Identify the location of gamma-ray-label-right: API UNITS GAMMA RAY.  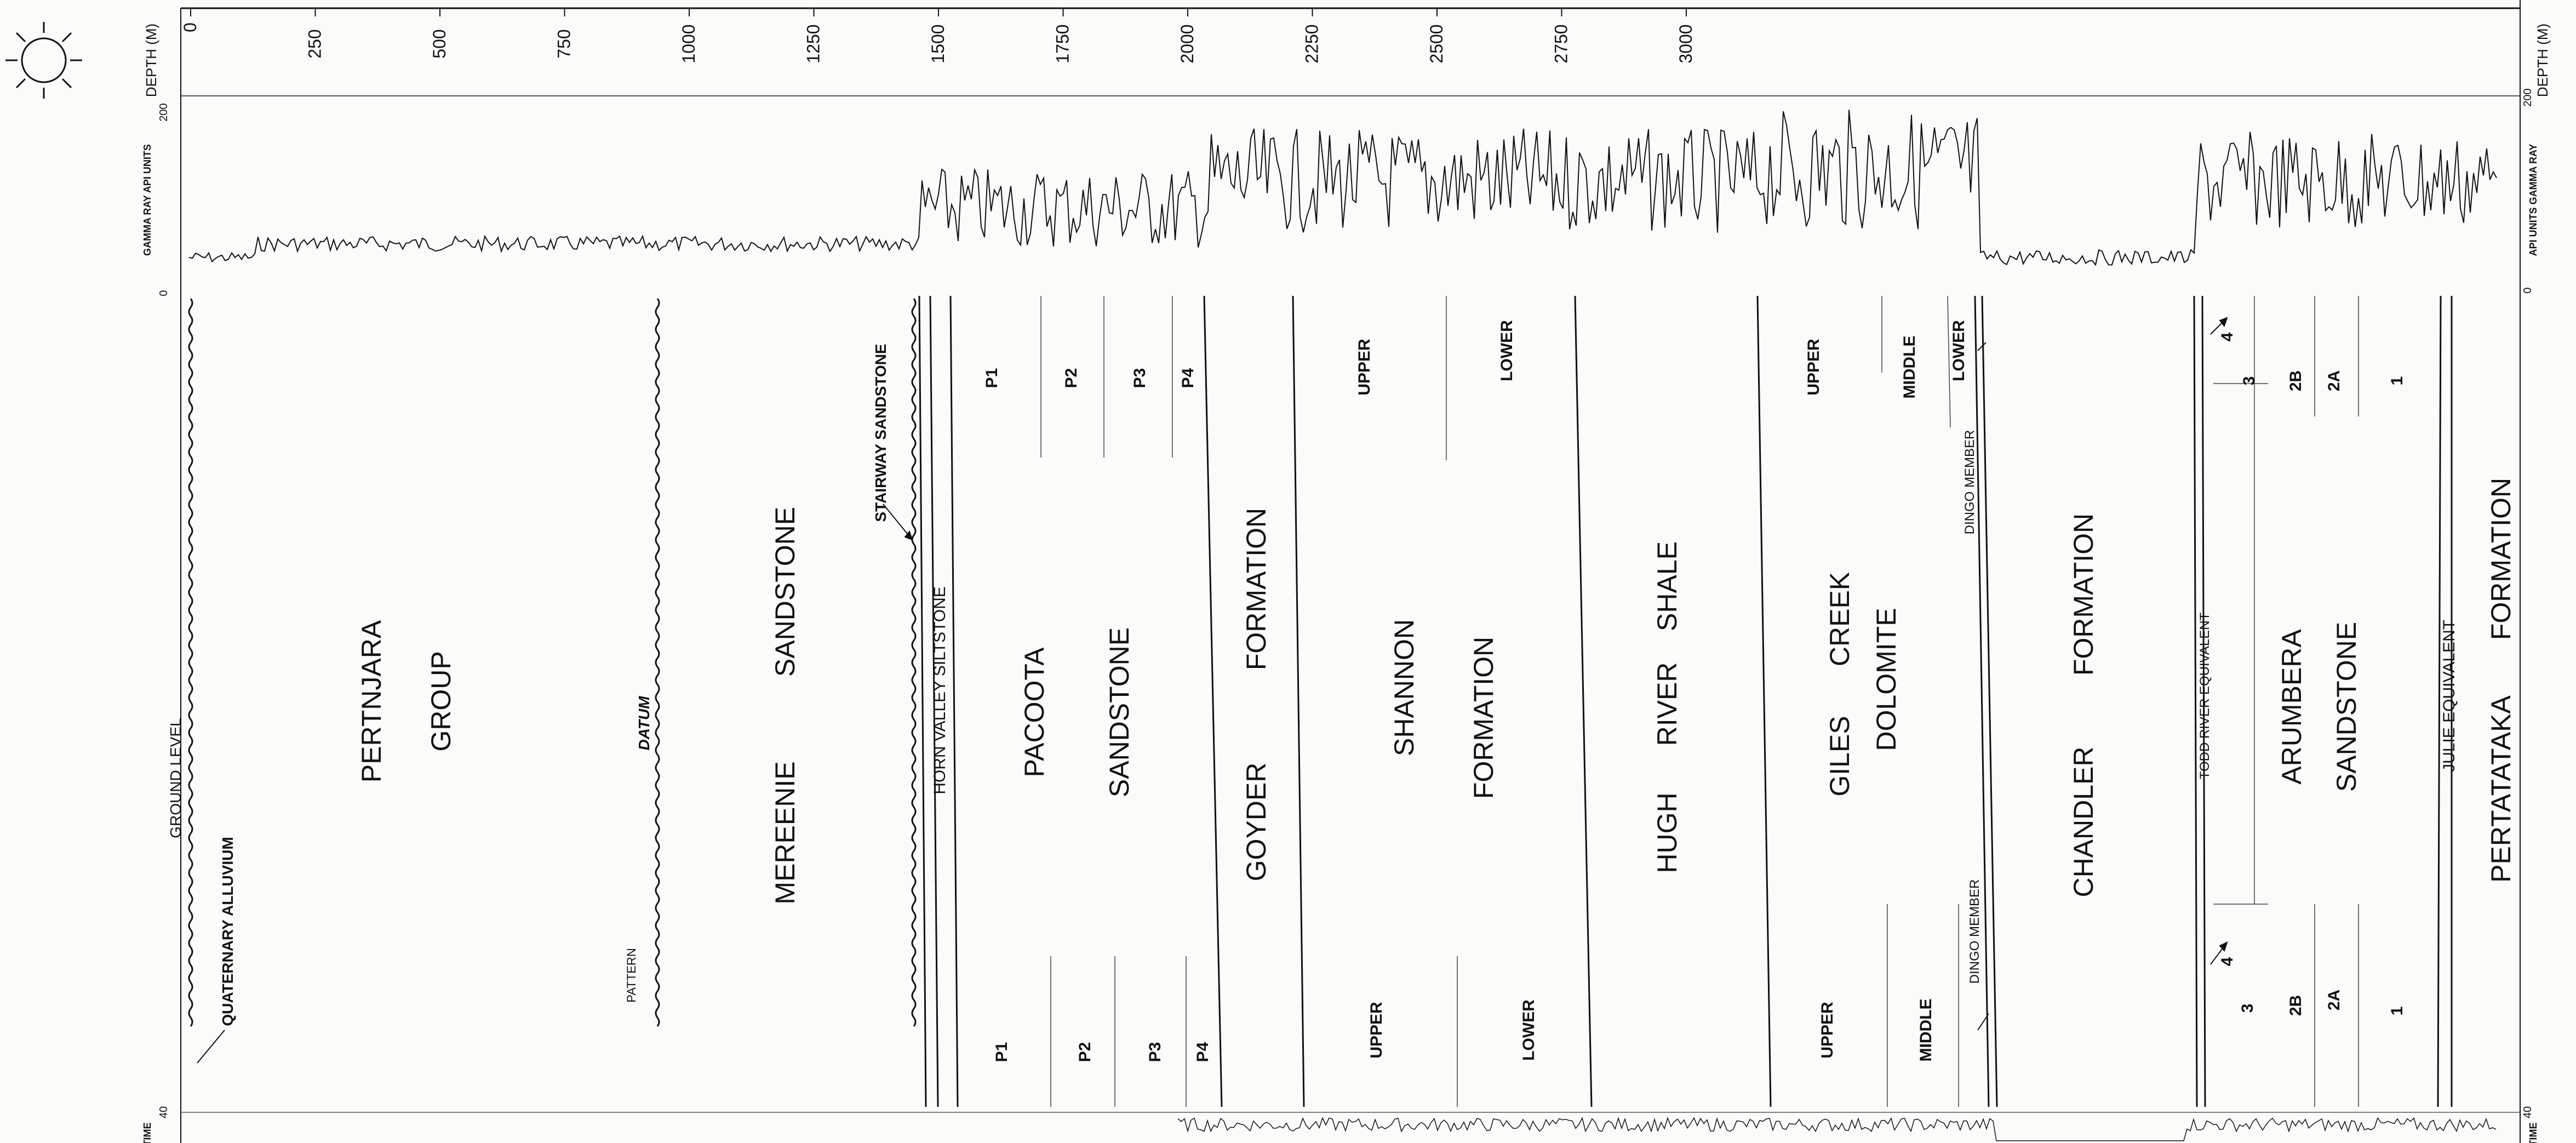
(2533, 200).